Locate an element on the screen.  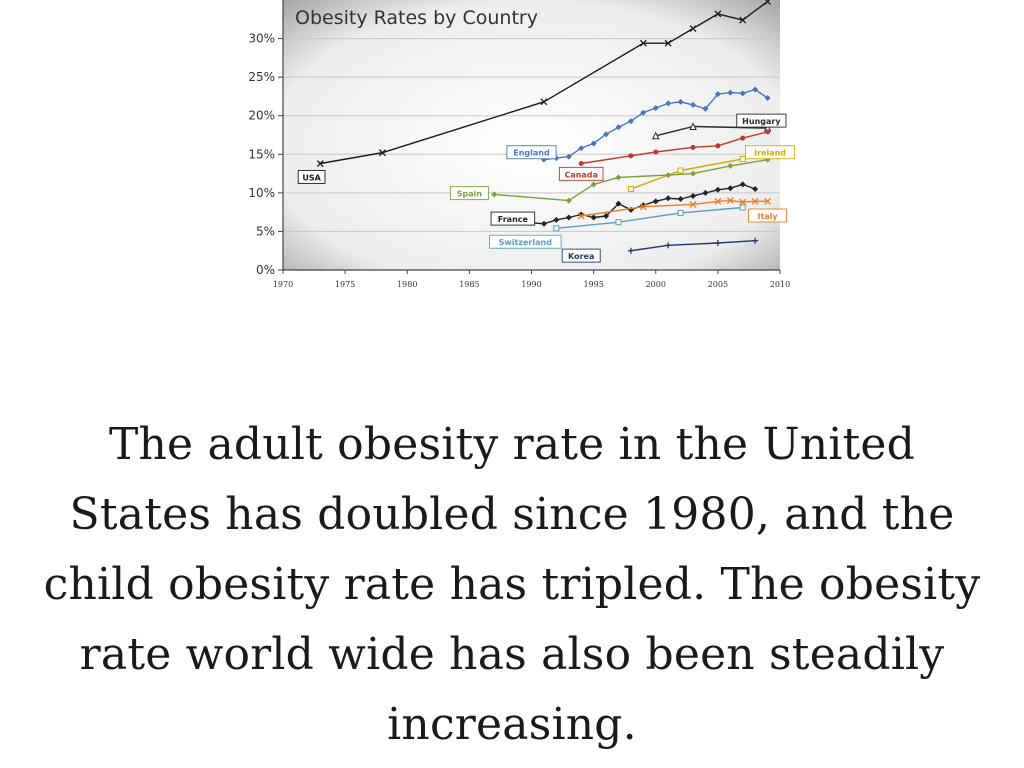
series-label-text-hungary: Hungary is located at coordinates (761, 121).